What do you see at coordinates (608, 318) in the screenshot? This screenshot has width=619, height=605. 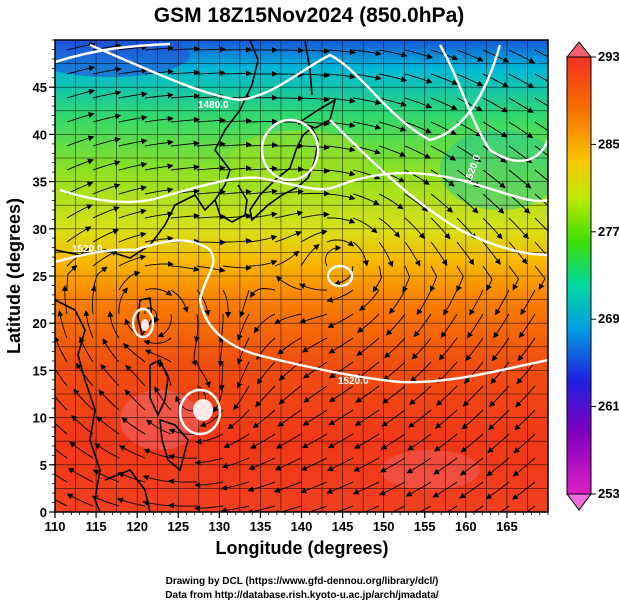 I see `colorbar-tick-label: 269` at bounding box center [608, 318].